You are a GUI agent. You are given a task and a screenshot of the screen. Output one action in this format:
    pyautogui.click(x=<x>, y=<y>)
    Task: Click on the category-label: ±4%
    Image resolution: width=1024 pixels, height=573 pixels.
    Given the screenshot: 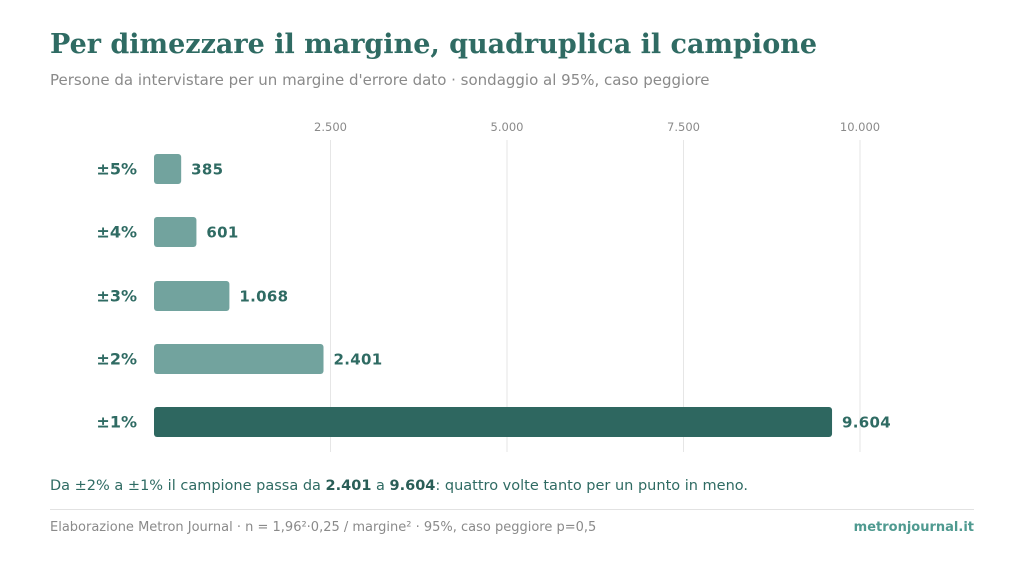 What is the action you would take?
    pyautogui.click(x=116, y=232)
    